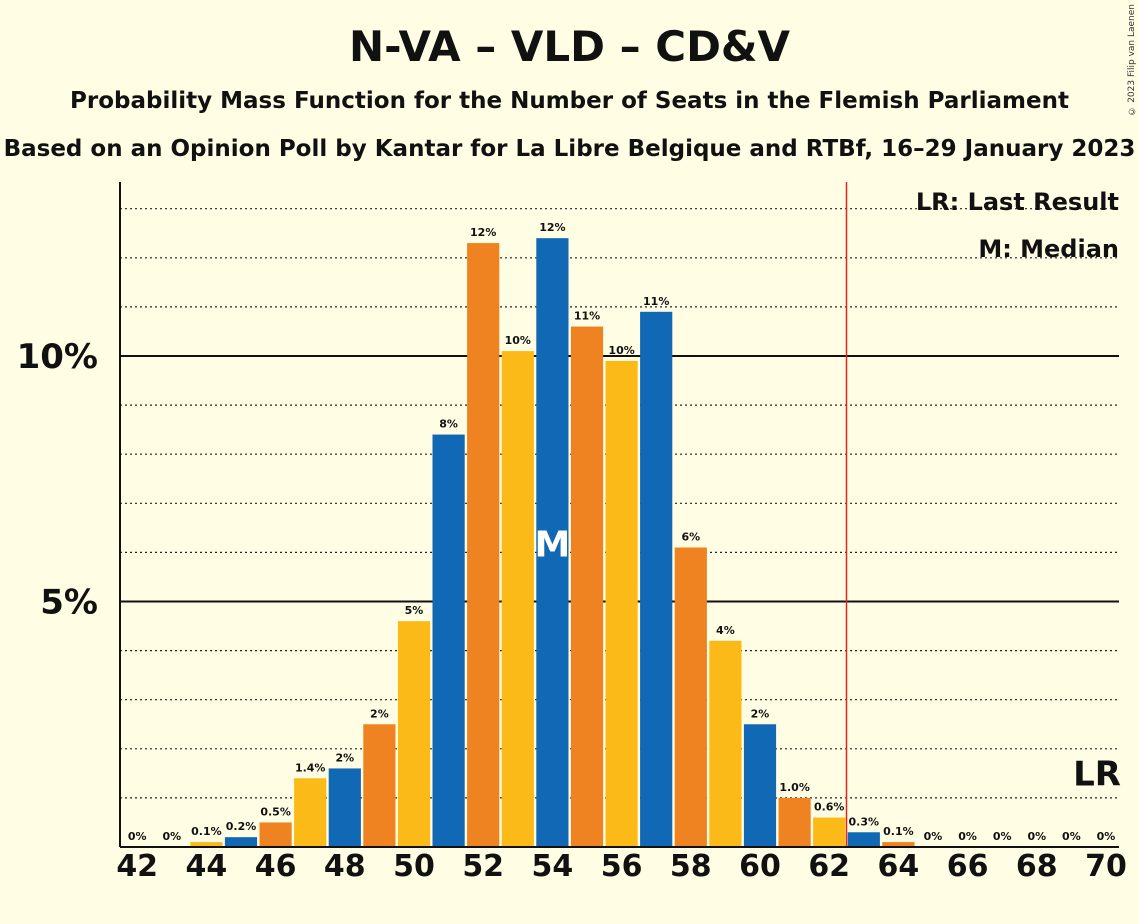  I want to click on x-tick-label: 50, so click(414, 866).